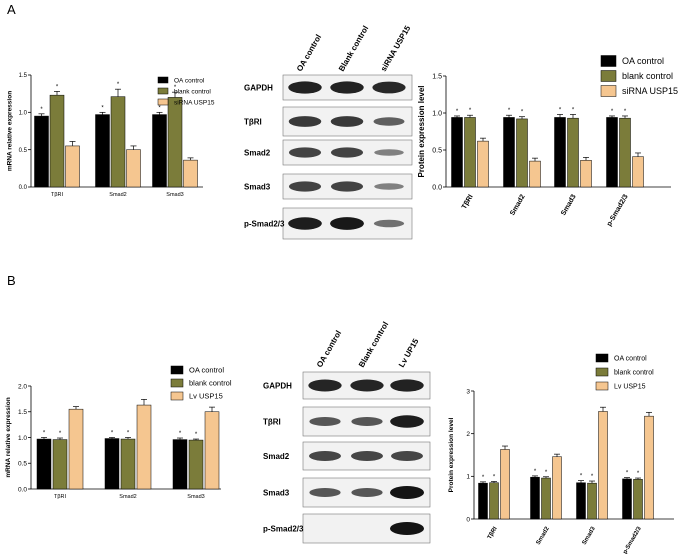 This screenshot has width=685, height=554. I want to click on blot-row-label: Smad2, so click(257, 153).